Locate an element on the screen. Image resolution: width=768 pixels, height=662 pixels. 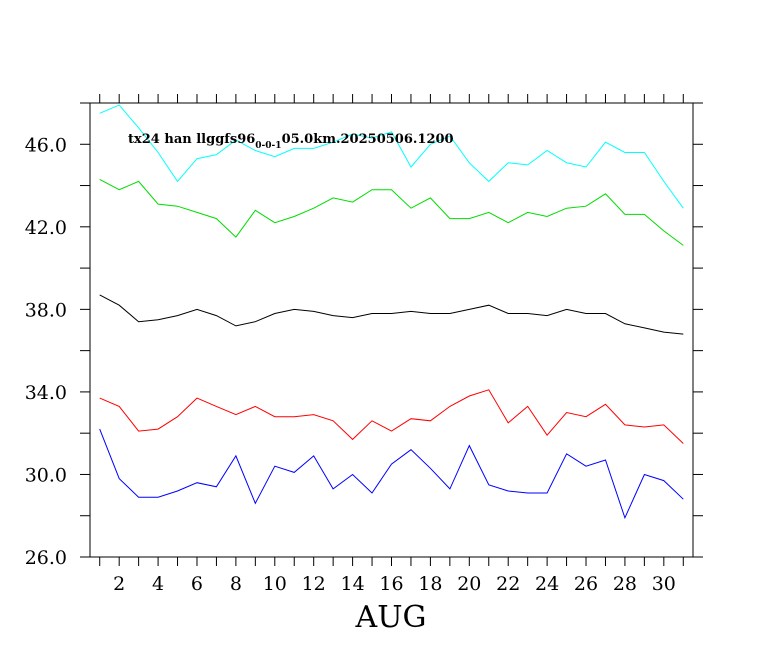
x-tick-label: 26 is located at coordinates (586, 584).